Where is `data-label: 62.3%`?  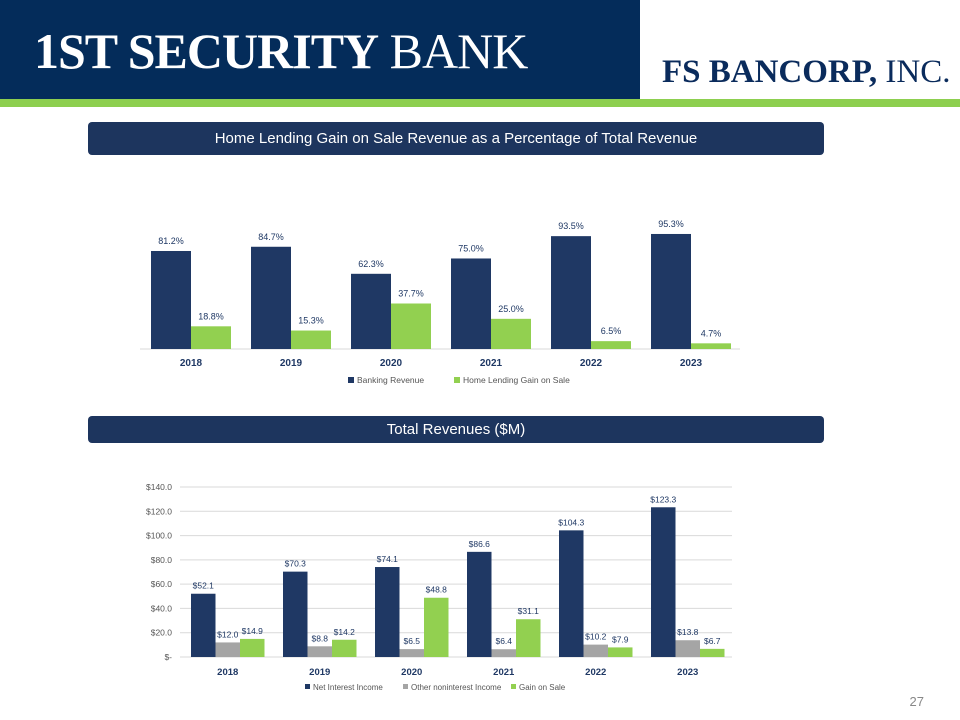 data-label: 62.3% is located at coordinates (371, 264).